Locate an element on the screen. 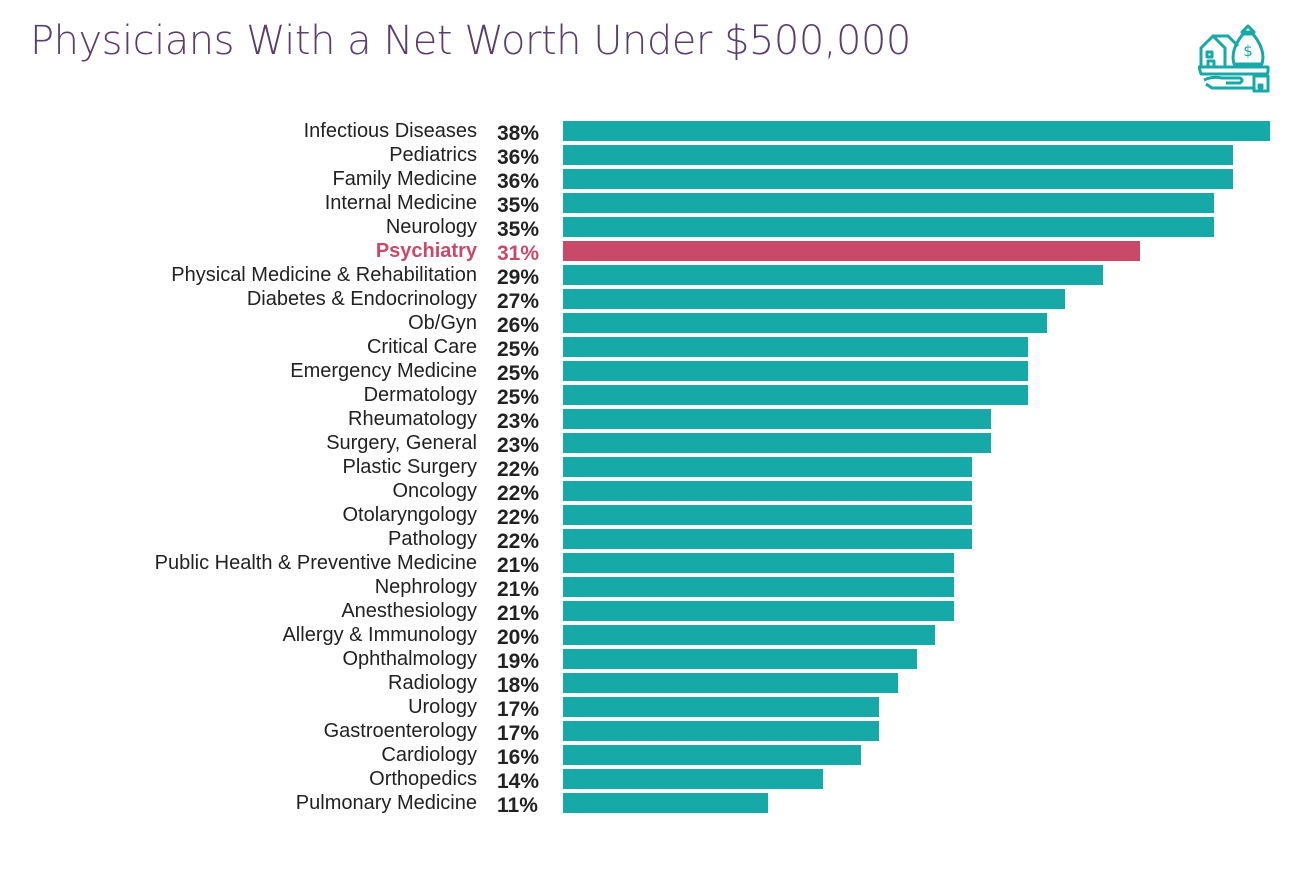 This screenshot has height=878, width=1290. category-label: Pediatrics is located at coordinates (433, 155).